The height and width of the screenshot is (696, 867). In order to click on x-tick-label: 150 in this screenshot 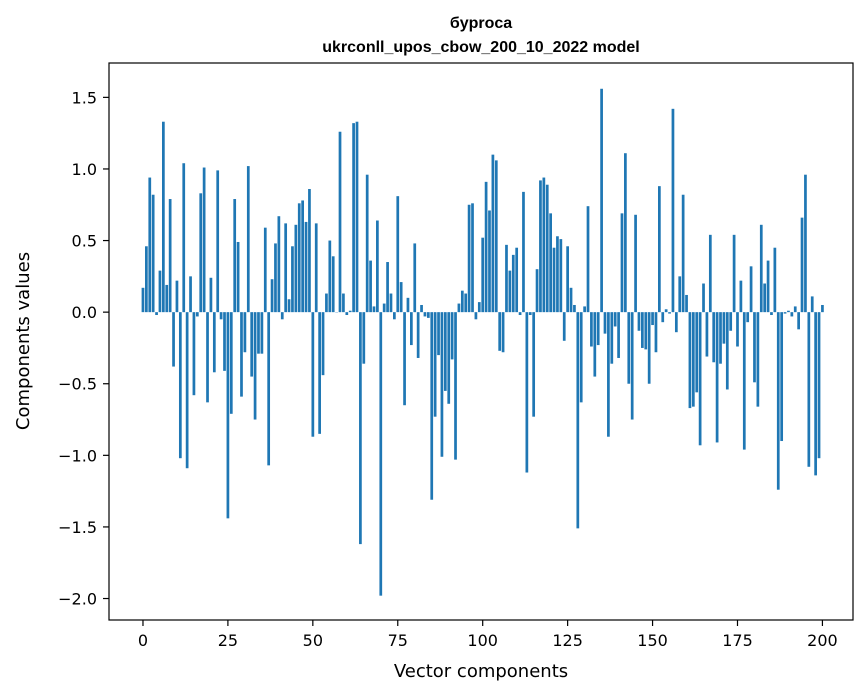, I will do `click(652, 640)`.